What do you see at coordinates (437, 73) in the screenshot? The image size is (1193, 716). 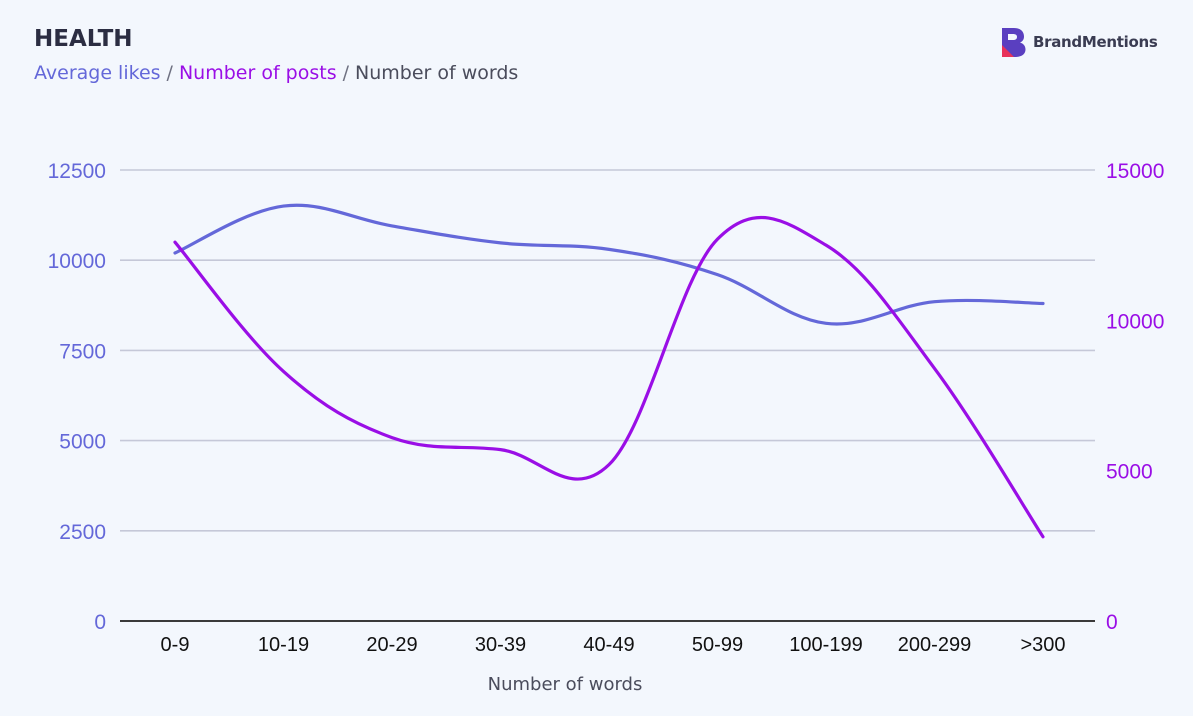 I see `legend-number-of-words: Number of words` at bounding box center [437, 73].